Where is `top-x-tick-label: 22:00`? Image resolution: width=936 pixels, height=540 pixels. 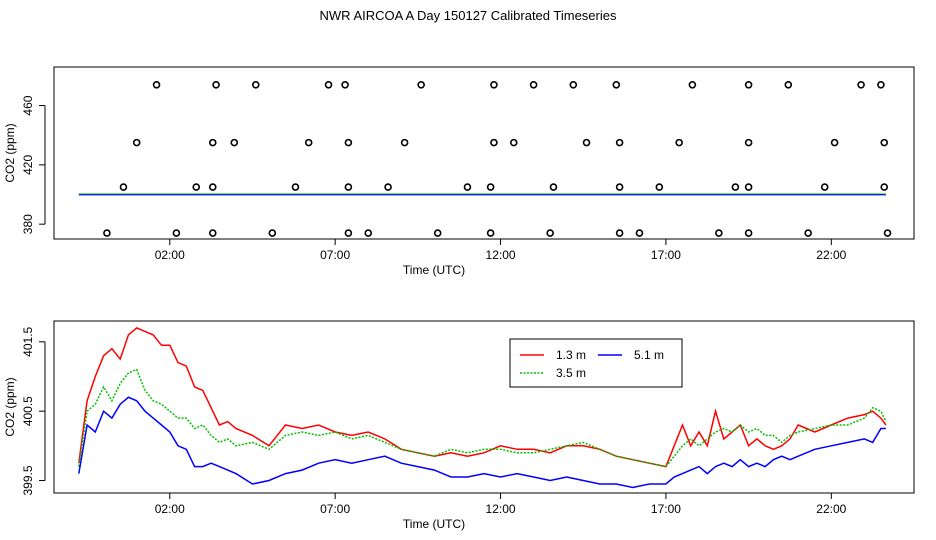
top-x-tick-label: 22:00 is located at coordinates (831, 255).